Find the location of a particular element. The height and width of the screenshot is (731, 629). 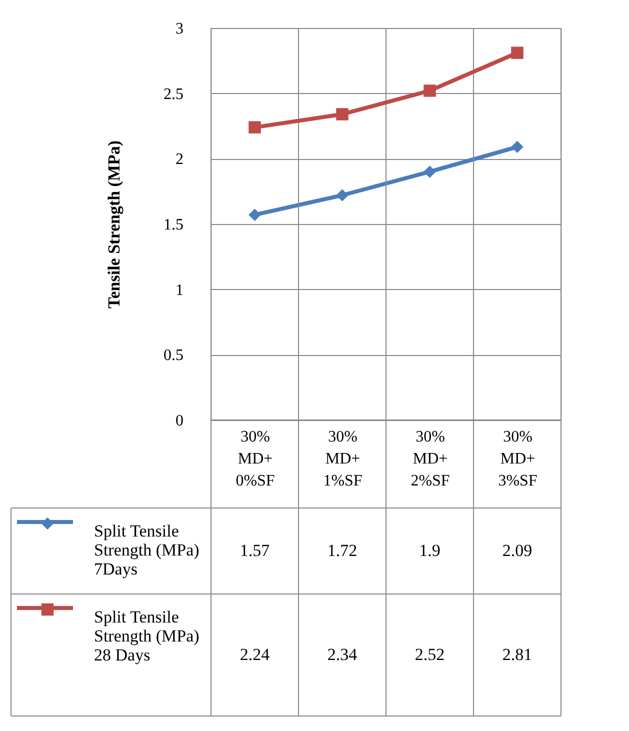

y-tick-label: 0.5 is located at coordinates (174, 355).